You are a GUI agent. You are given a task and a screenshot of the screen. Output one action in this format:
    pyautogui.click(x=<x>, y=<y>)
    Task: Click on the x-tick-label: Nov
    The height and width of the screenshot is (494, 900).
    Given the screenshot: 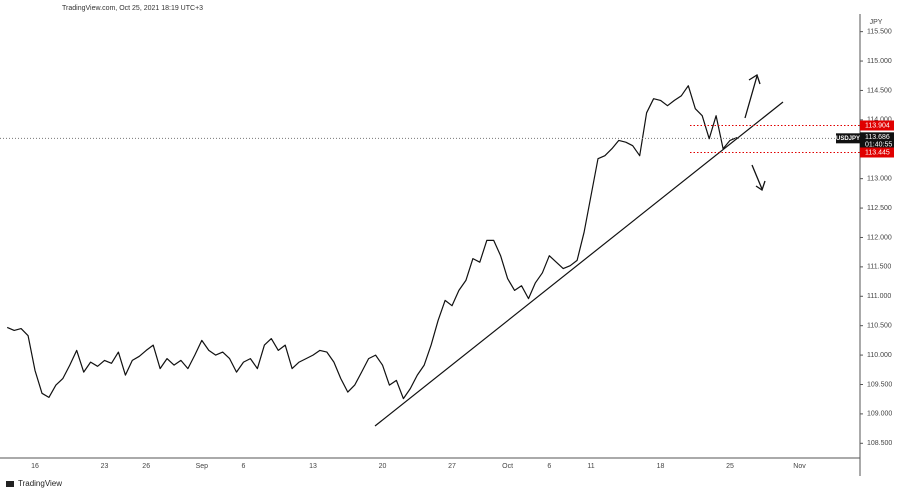 What is the action you would take?
    pyautogui.click(x=799, y=466)
    